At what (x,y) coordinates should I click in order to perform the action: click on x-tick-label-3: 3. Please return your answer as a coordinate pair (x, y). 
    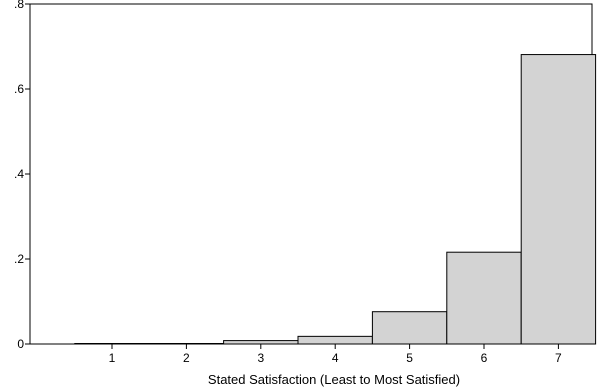
    Looking at the image, I should click on (260, 358).